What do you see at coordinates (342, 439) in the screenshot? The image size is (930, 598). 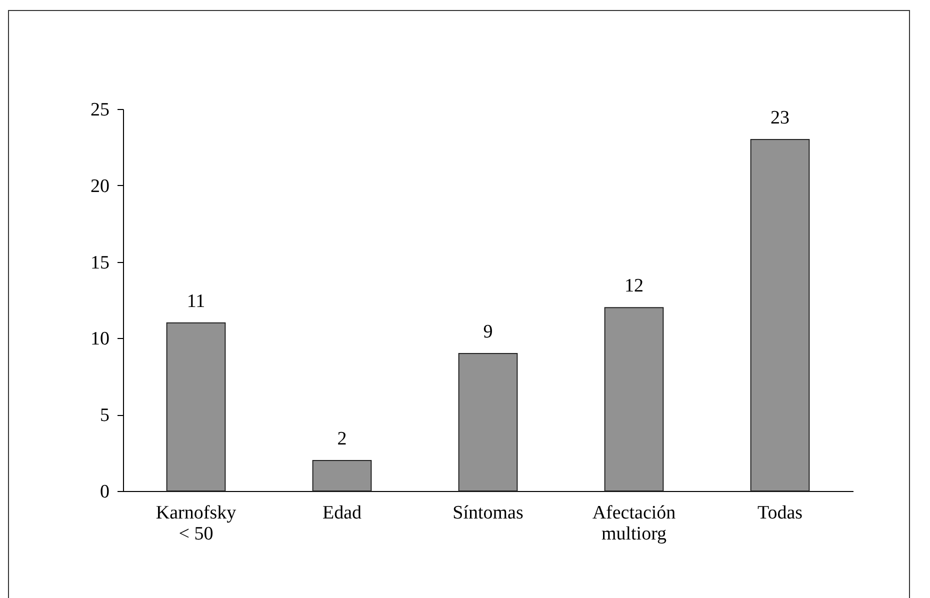 I see `data-label: 2` at bounding box center [342, 439].